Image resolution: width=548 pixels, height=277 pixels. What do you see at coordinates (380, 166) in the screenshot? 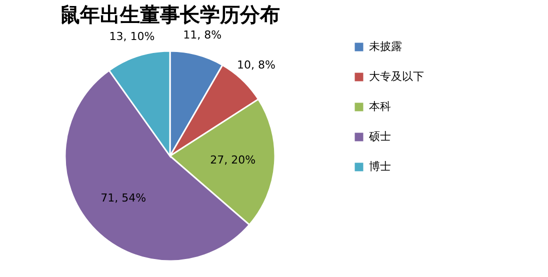
I see `legend-label: 博士` at bounding box center [380, 166].